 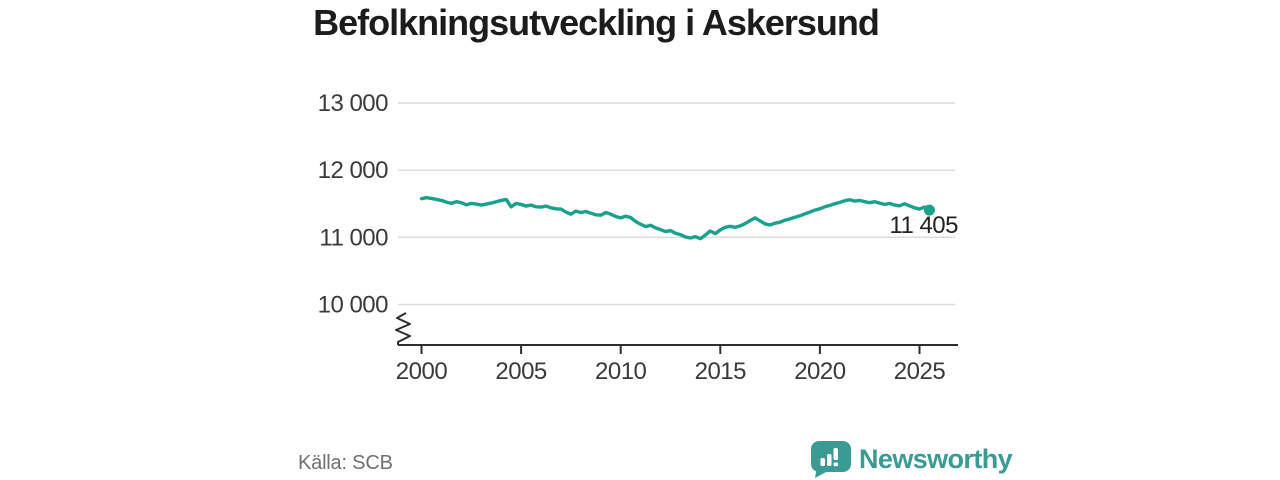 I want to click on x-axis-tick-label: 2000, so click(x=422, y=371).